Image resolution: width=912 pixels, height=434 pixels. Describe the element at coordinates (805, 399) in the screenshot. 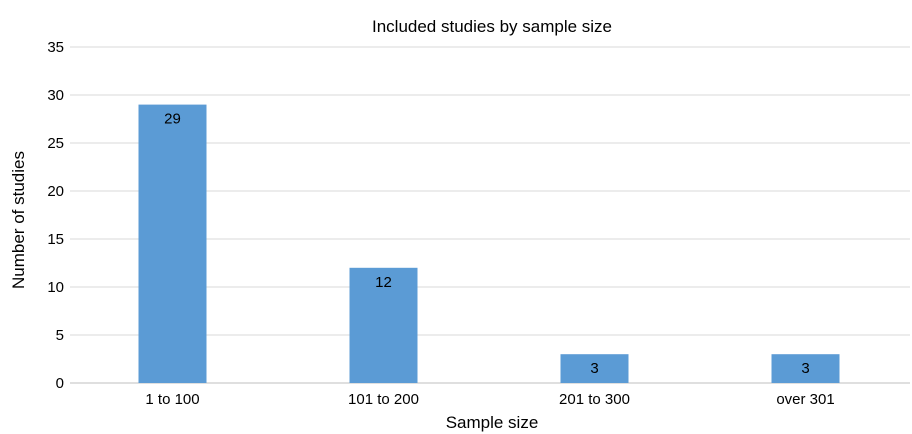

I see `x-tick-label: over 301` at that location.